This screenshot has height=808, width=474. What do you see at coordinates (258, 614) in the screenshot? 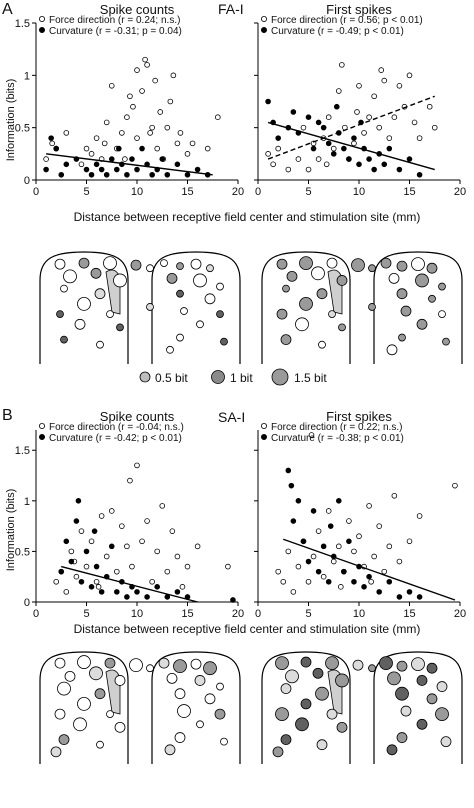
I see `x-tick-label: 0` at bounding box center [258, 614].